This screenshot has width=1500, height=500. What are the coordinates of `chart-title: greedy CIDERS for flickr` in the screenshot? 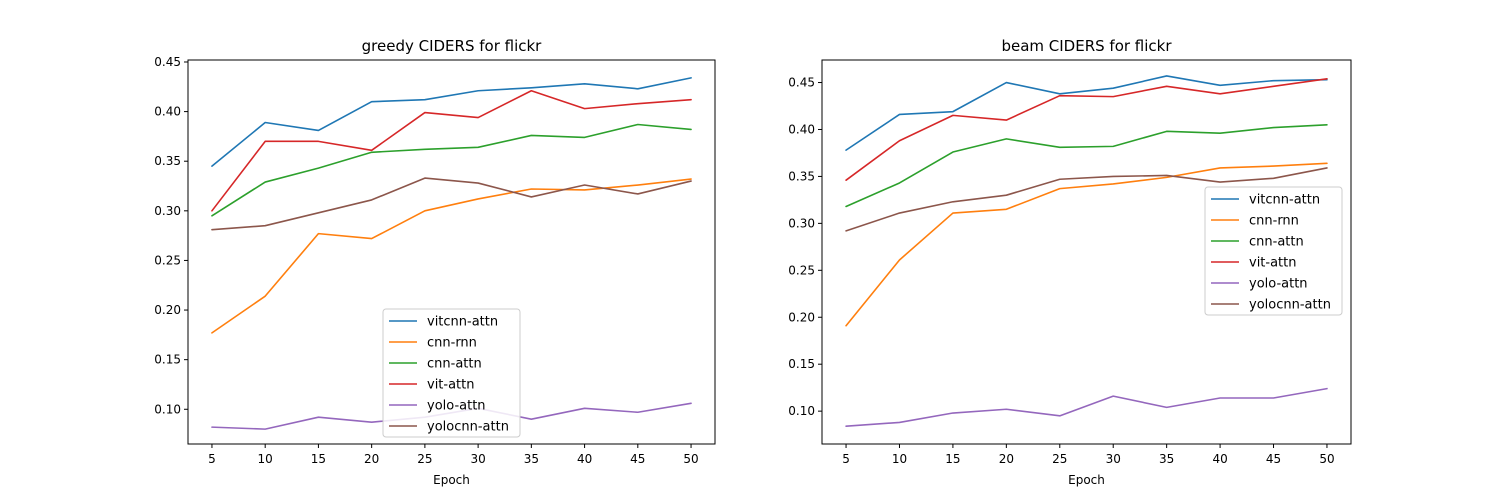 It's located at (452, 46).